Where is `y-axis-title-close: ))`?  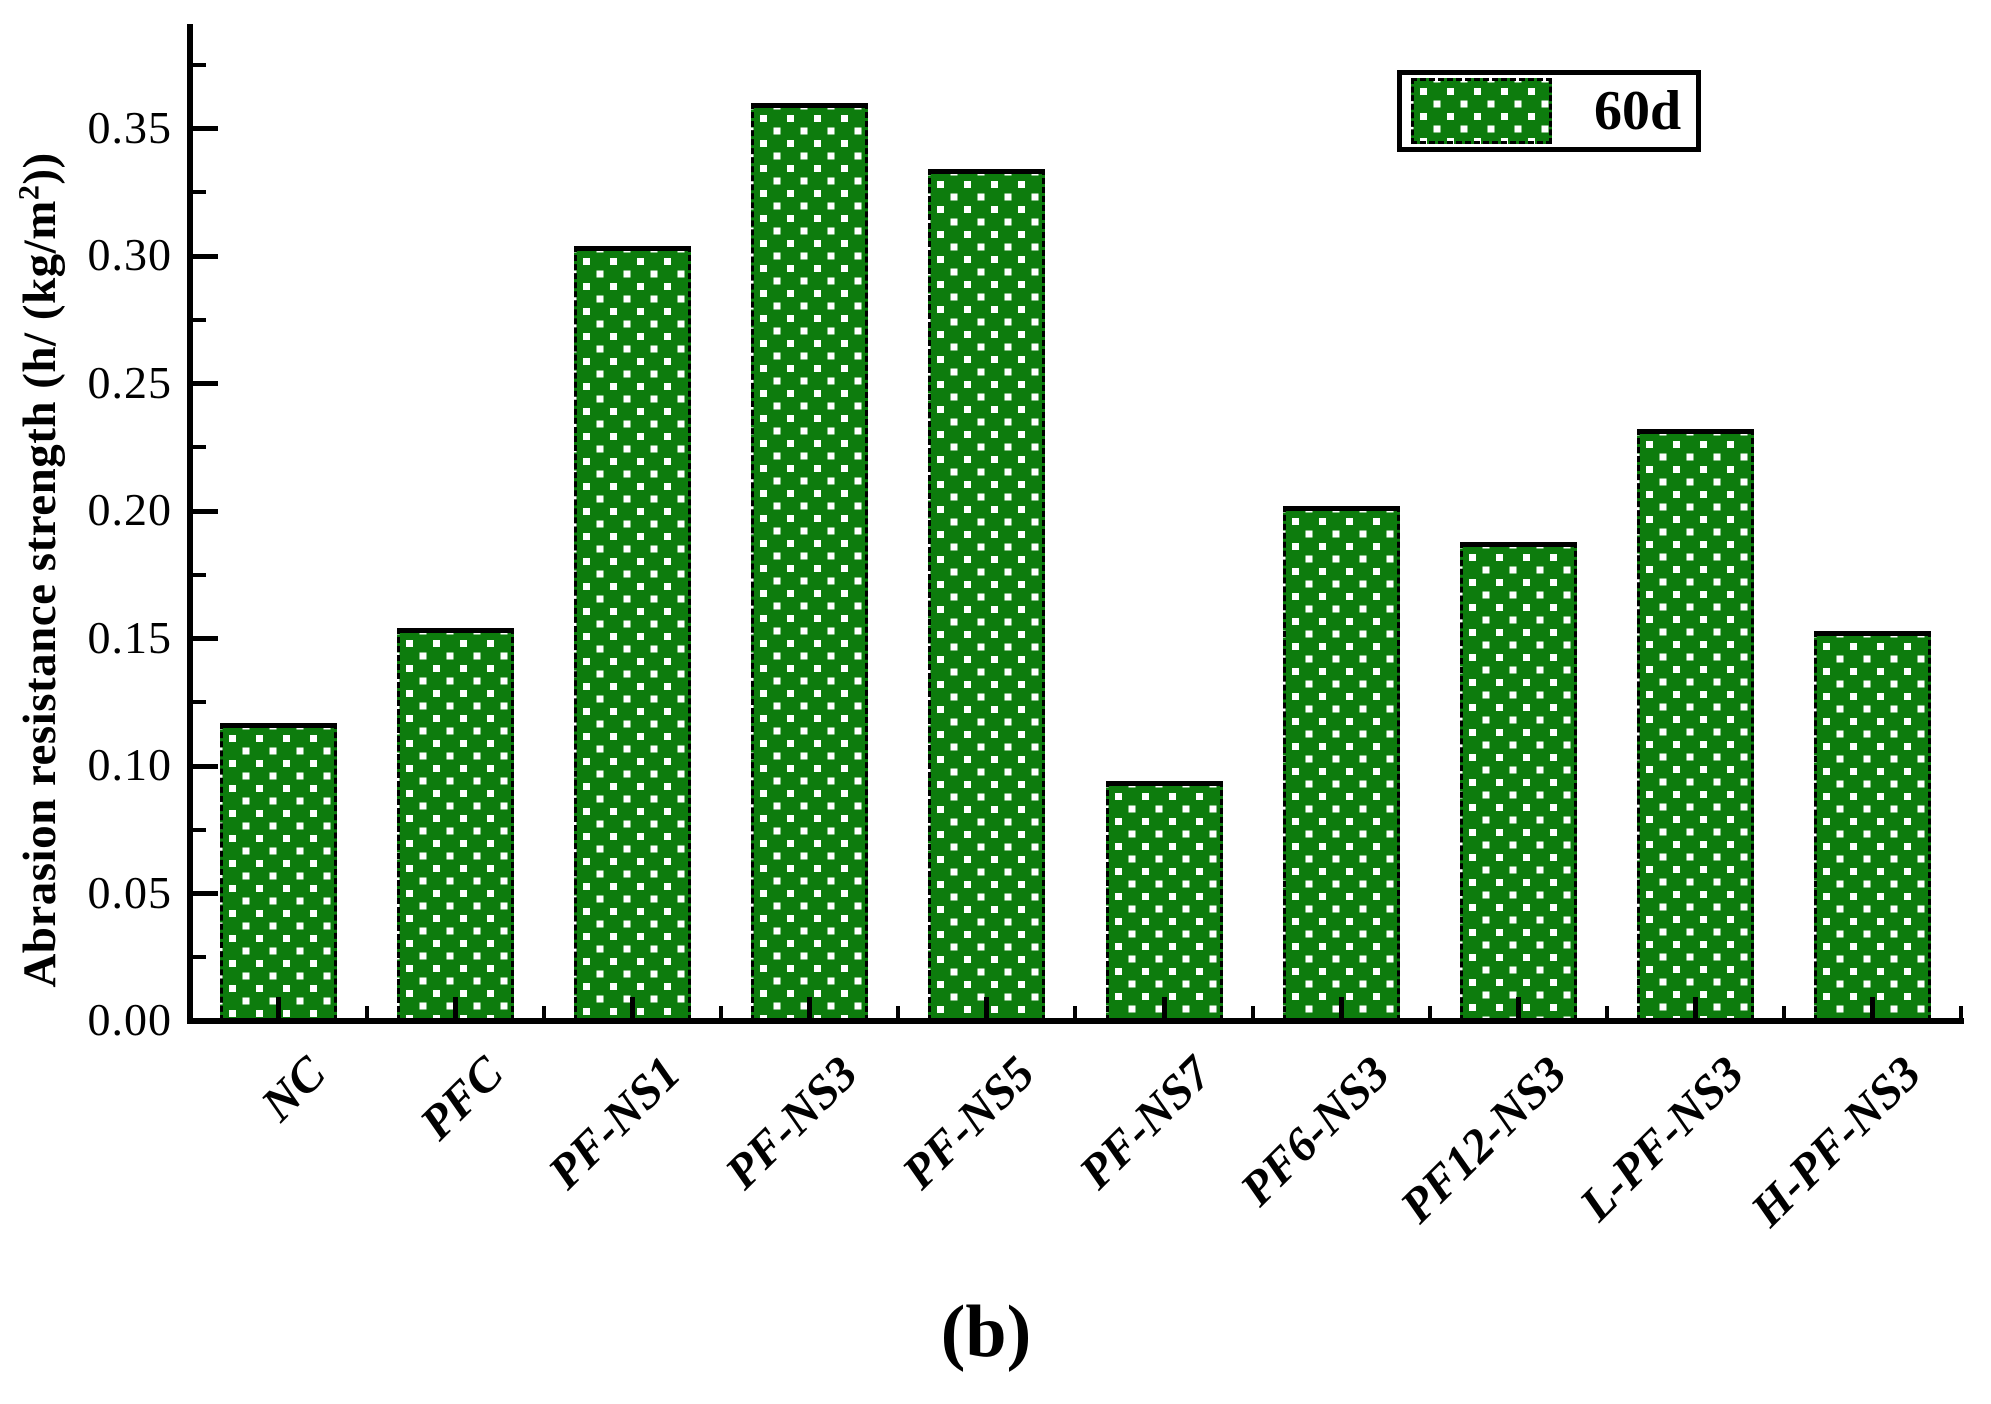
y-axis-title-close: )) is located at coordinates (40, 168).